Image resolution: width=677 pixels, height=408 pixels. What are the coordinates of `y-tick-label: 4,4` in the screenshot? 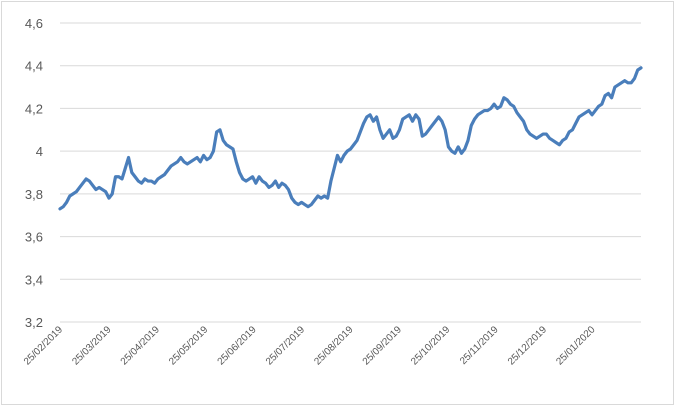 It's located at (34, 66).